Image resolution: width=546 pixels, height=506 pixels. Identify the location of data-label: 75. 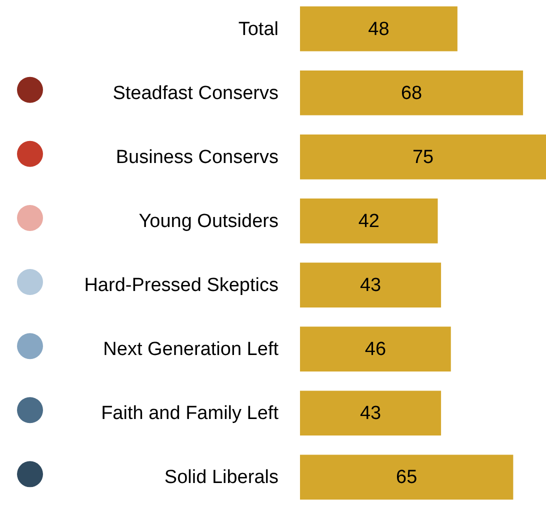
(423, 157).